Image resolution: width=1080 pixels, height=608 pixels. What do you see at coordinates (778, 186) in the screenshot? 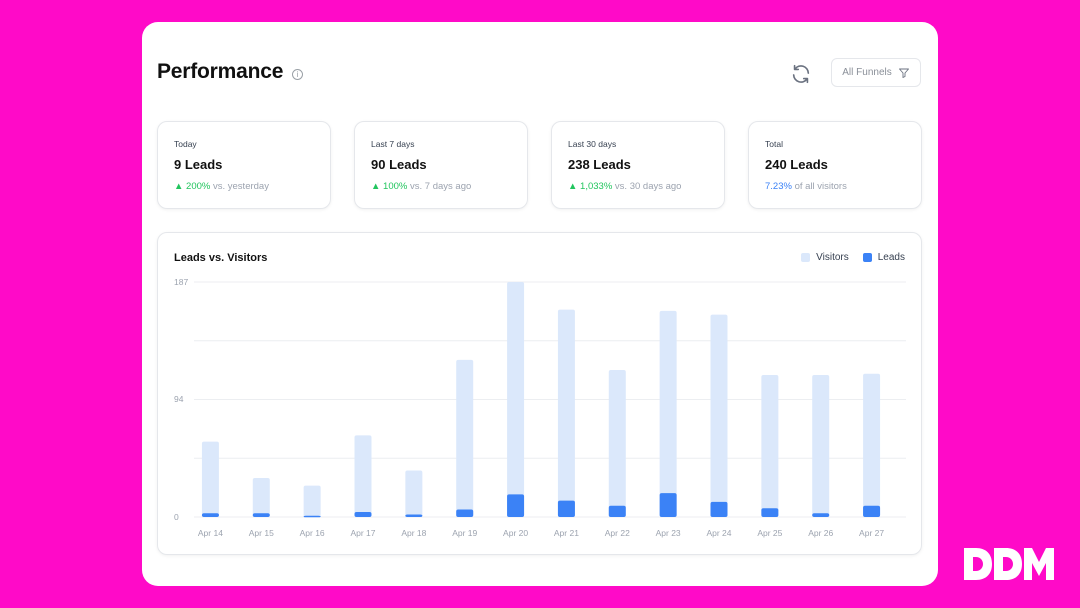
I see `stat-change-value: 7.23%` at bounding box center [778, 186].